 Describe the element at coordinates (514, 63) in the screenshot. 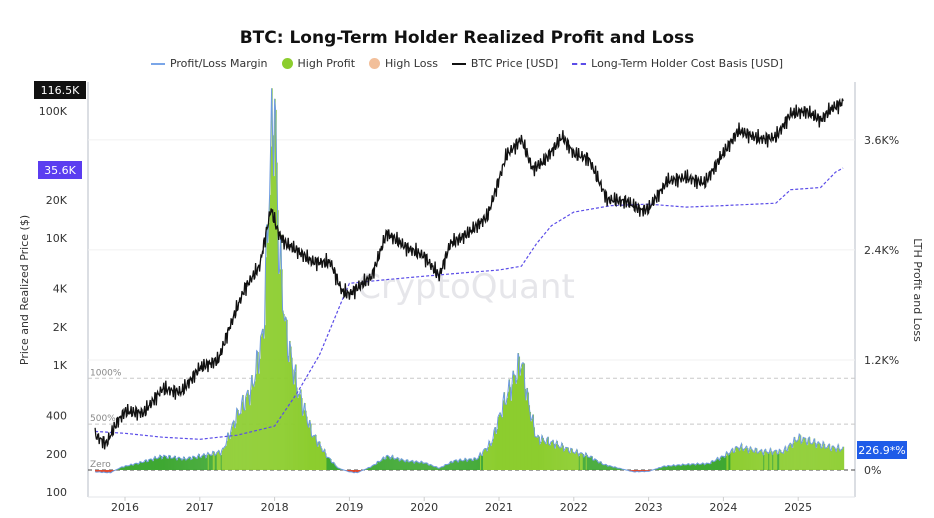

I see `legend-label: BTC Price [USD]` at that location.